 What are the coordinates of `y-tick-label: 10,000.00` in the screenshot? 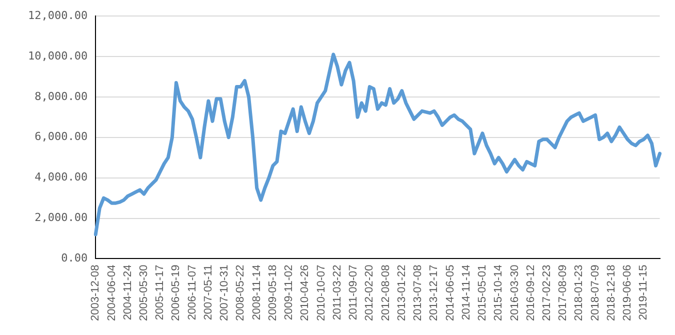 It's located at (58, 55).